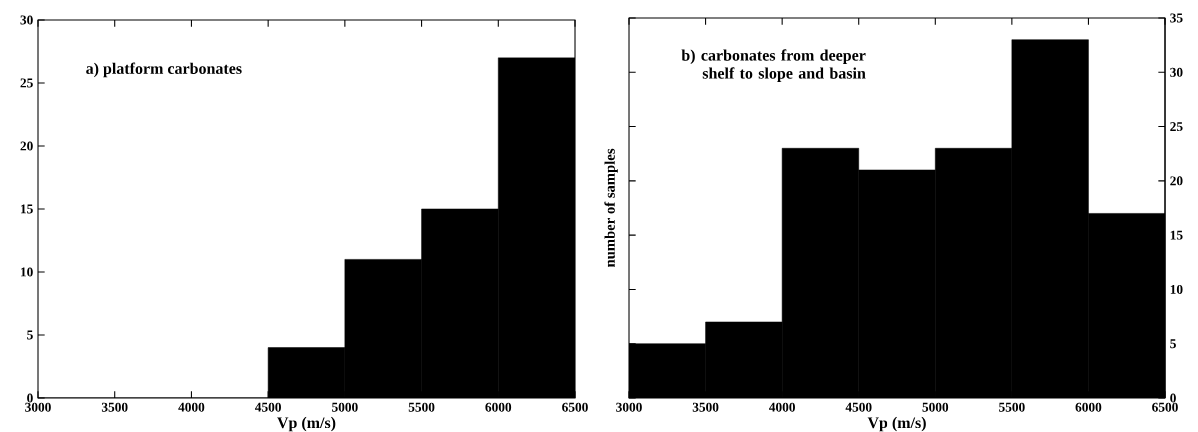  Describe the element at coordinates (30, 398) in the screenshot. I see `y-tick-label: 0` at that location.